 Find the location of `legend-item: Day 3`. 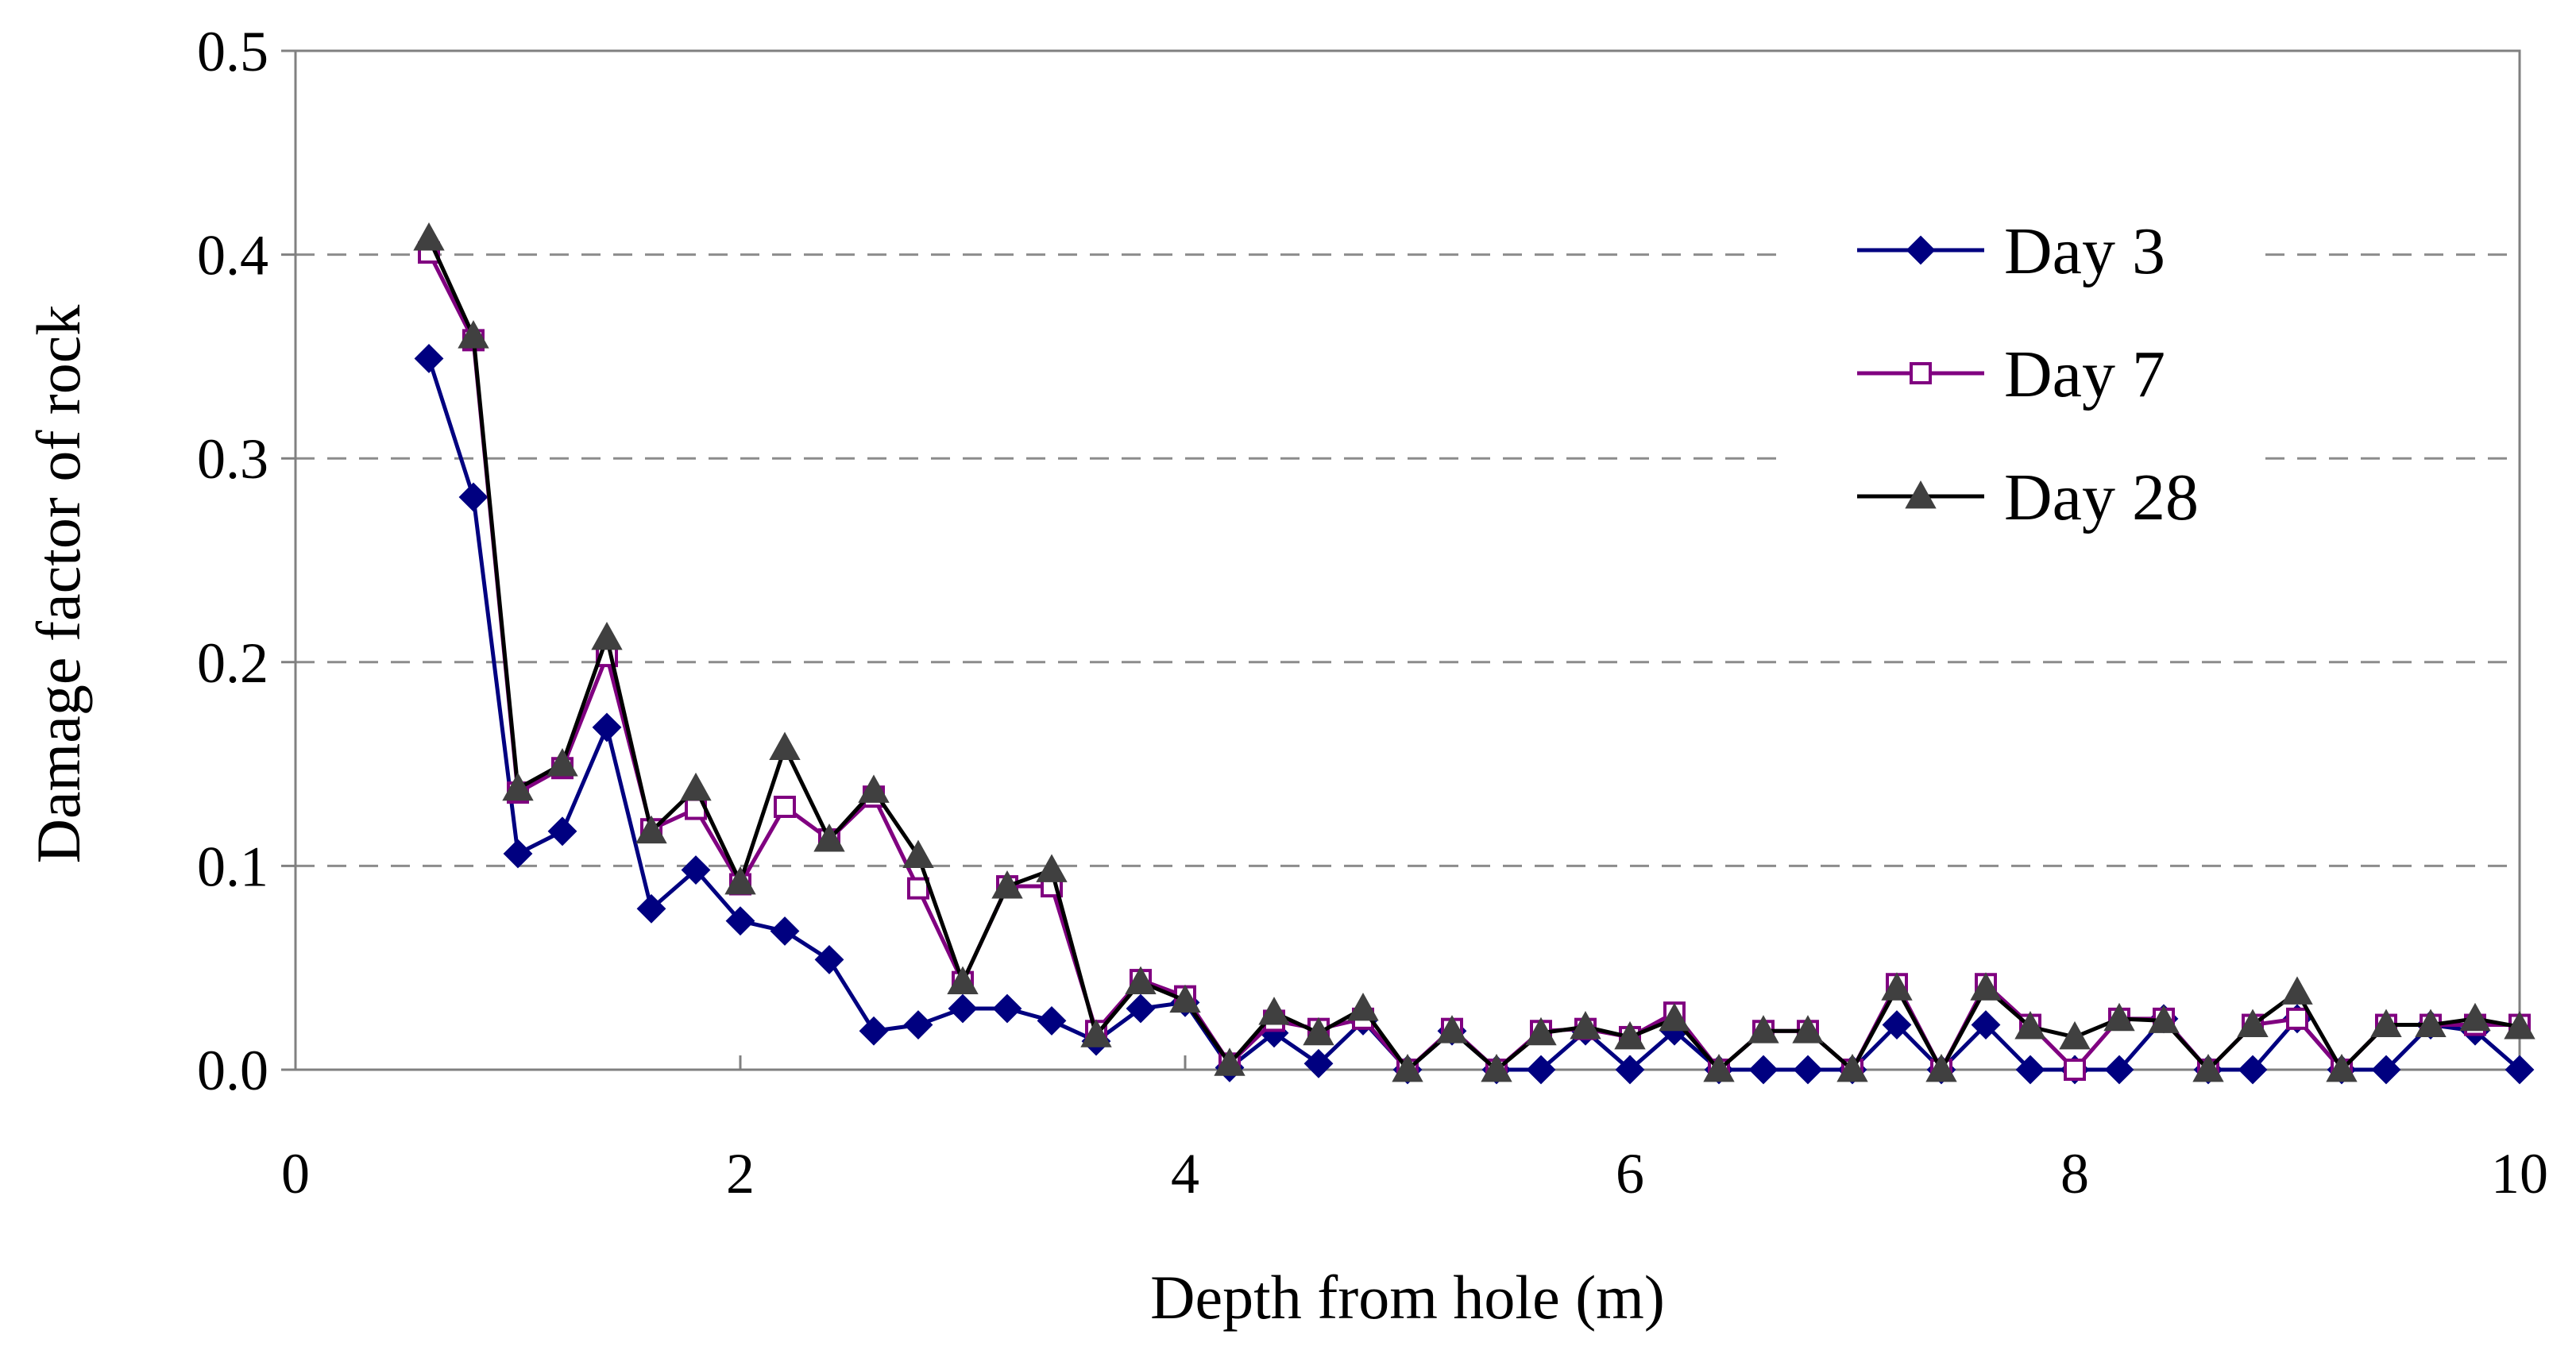

legend-item: Day 3 is located at coordinates (2011, 251).